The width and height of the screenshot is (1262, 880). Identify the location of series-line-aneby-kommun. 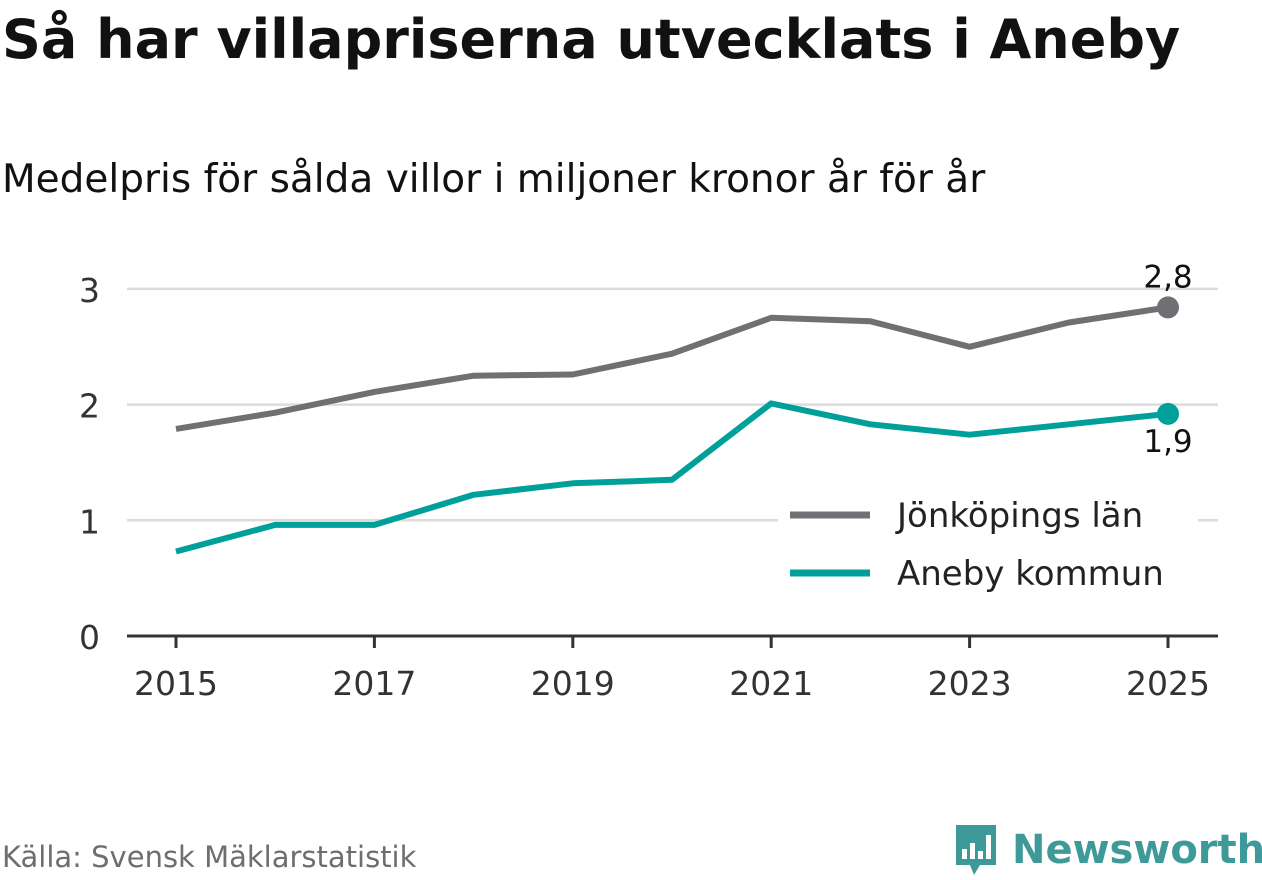
(672, 477).